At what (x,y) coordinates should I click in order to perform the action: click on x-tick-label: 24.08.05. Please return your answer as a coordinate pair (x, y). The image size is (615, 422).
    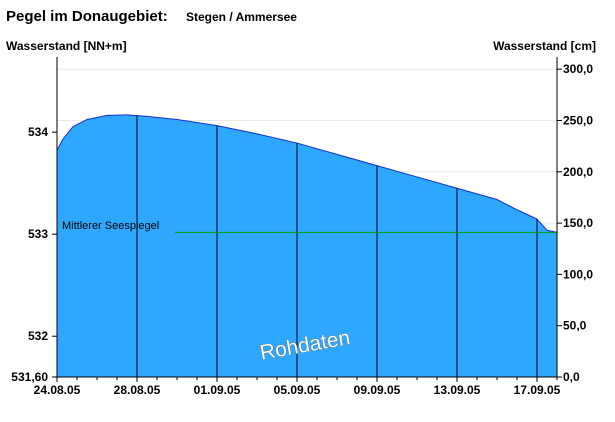
    Looking at the image, I should click on (57, 390).